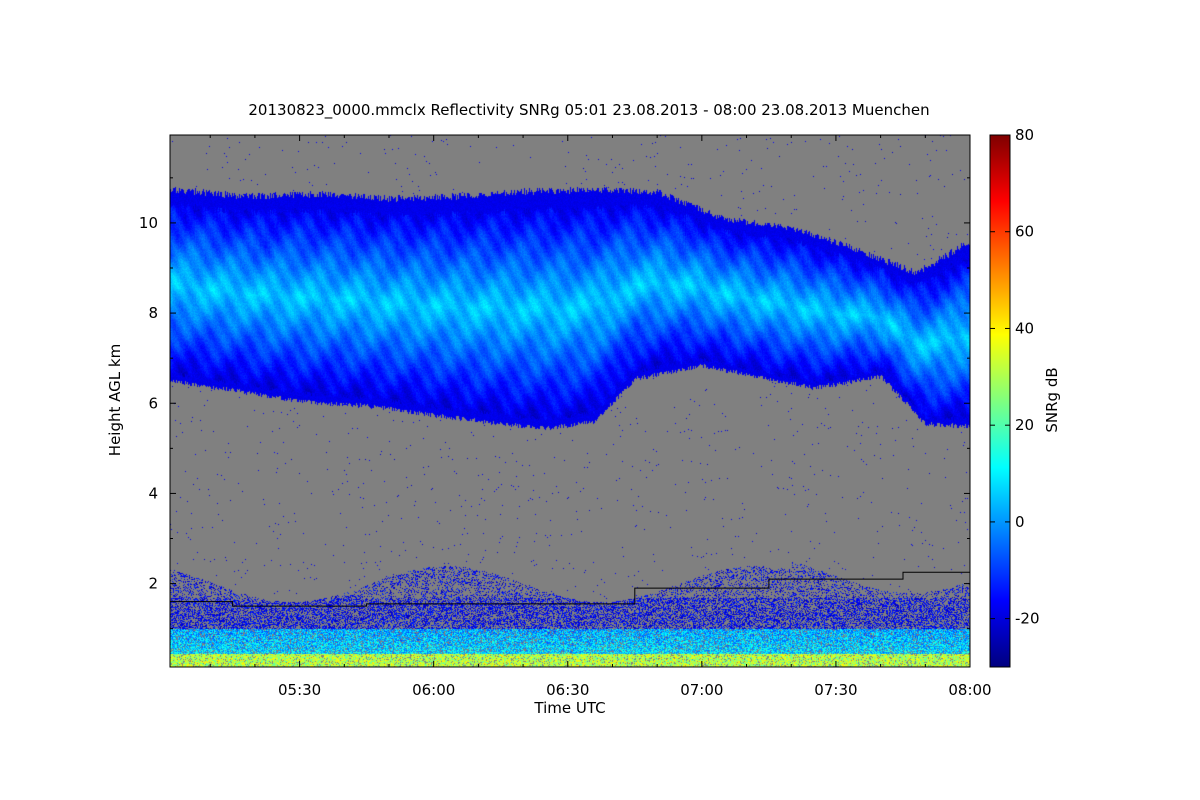  Describe the element at coordinates (567, 690) in the screenshot. I see `x-tick-label: 06:30` at that location.